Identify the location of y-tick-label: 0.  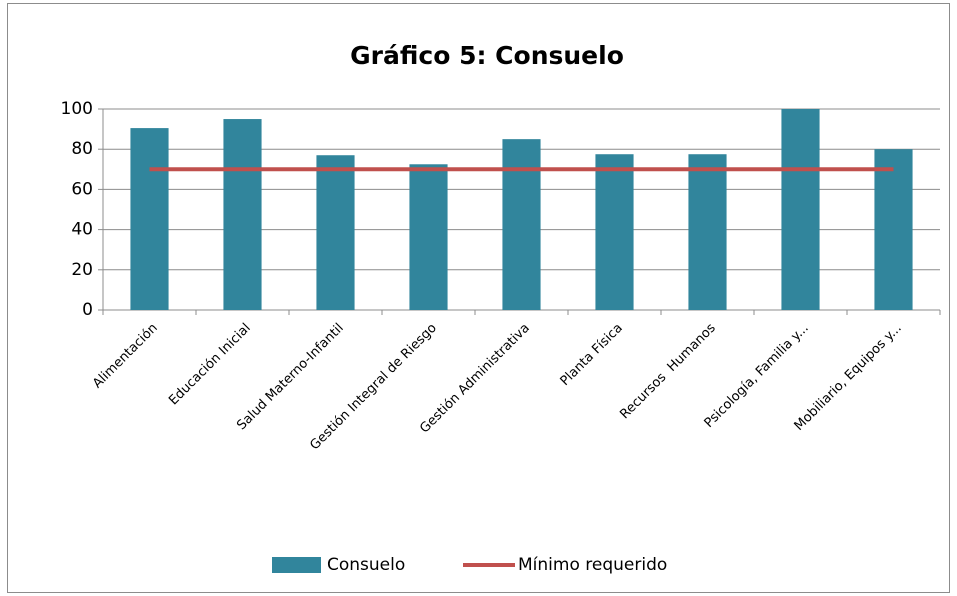
(87, 310).